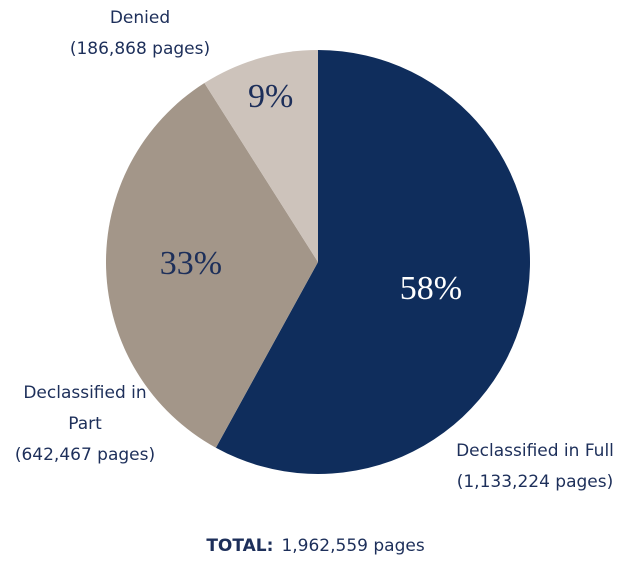 This screenshot has width=631, height=563. Describe the element at coordinates (535, 451) in the screenshot. I see `category-label: Declassified in Full` at that location.